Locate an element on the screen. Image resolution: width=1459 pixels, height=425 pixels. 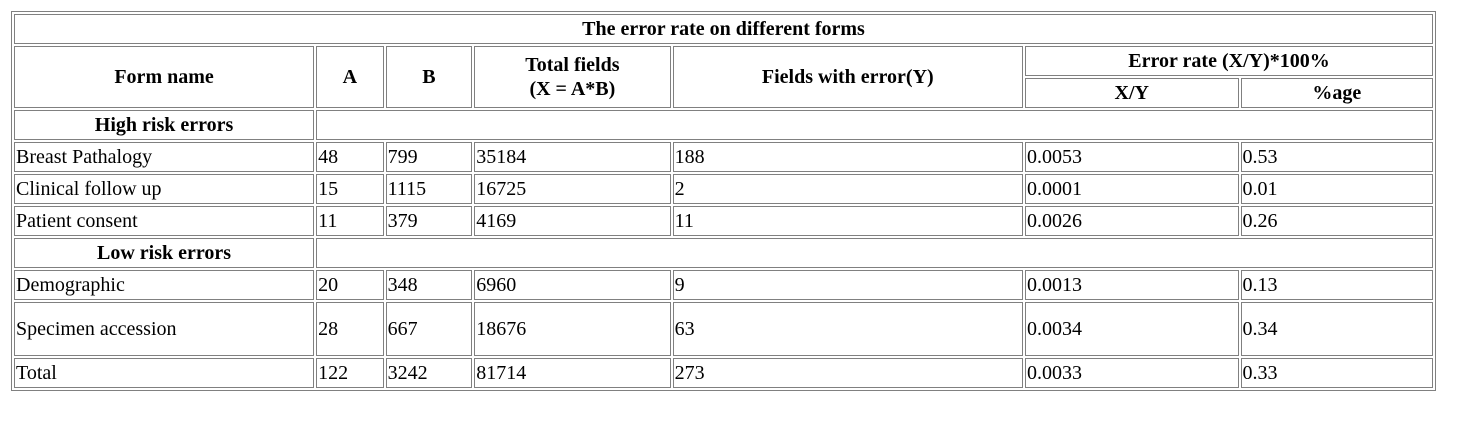
cell-total-fields: 16725 is located at coordinates (572, 189).